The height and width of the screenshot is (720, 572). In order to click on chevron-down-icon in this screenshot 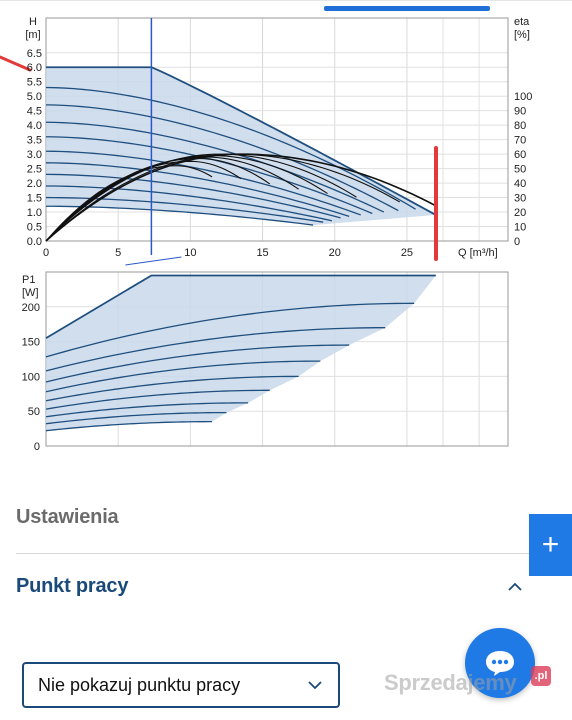, I will do `click(315, 685)`.